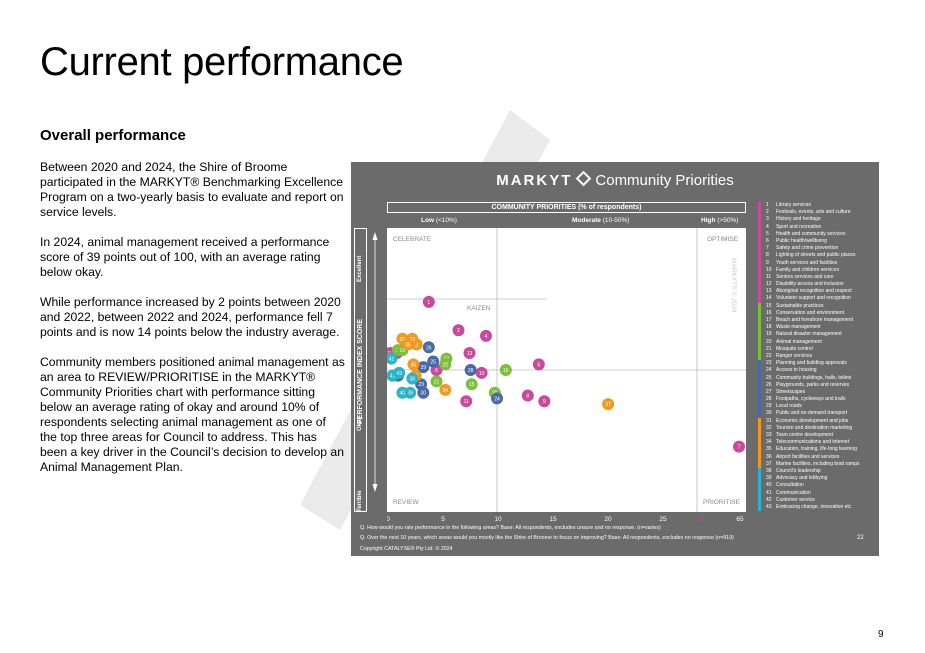  I want to click on data-point-label: 42, so click(392, 360).